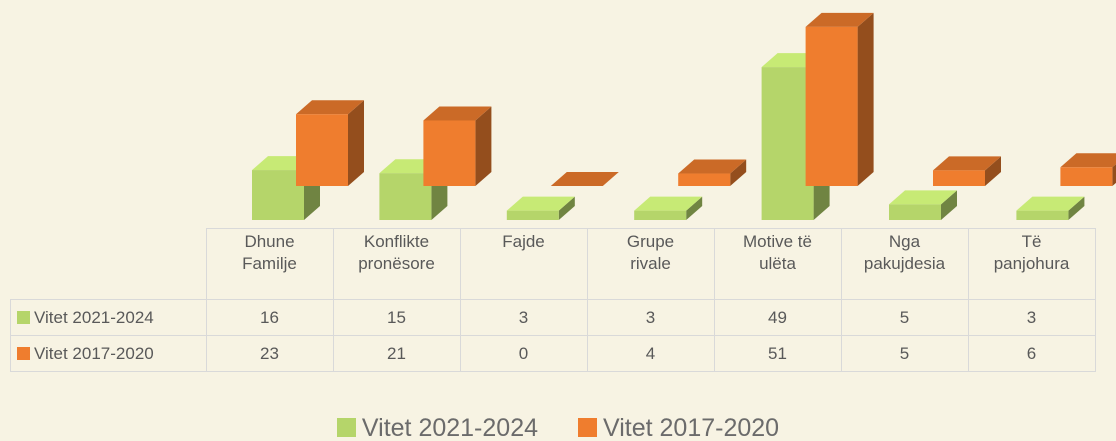 The image size is (1116, 441). I want to click on legend-item: Vitet 2017-2020, so click(678, 427).